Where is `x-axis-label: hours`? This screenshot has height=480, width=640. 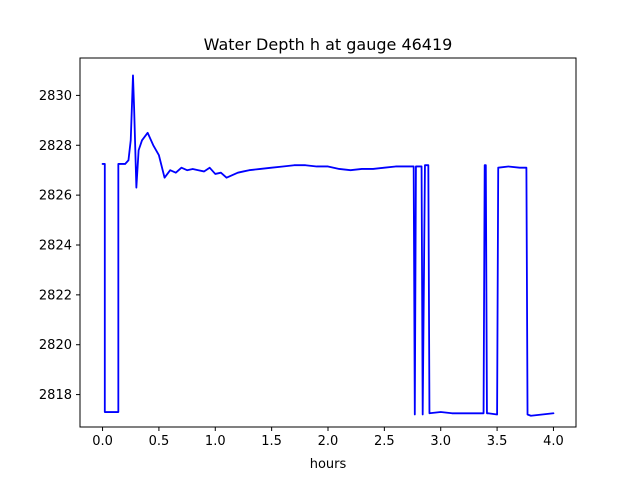
x-axis-label: hours is located at coordinates (328, 464).